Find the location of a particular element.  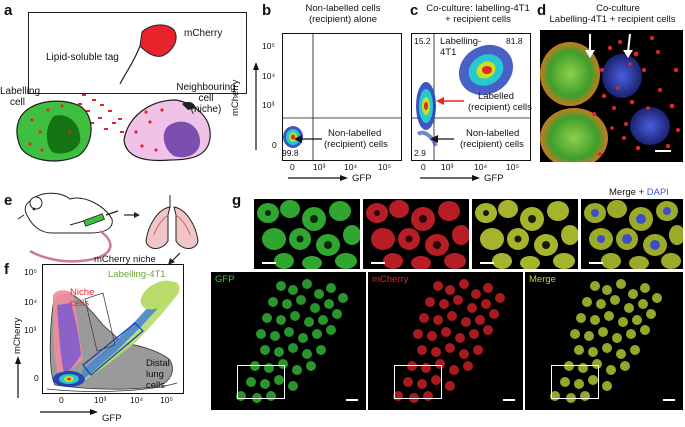

panel-c-4t1-label-2: 4T1 is located at coordinates (448, 52).